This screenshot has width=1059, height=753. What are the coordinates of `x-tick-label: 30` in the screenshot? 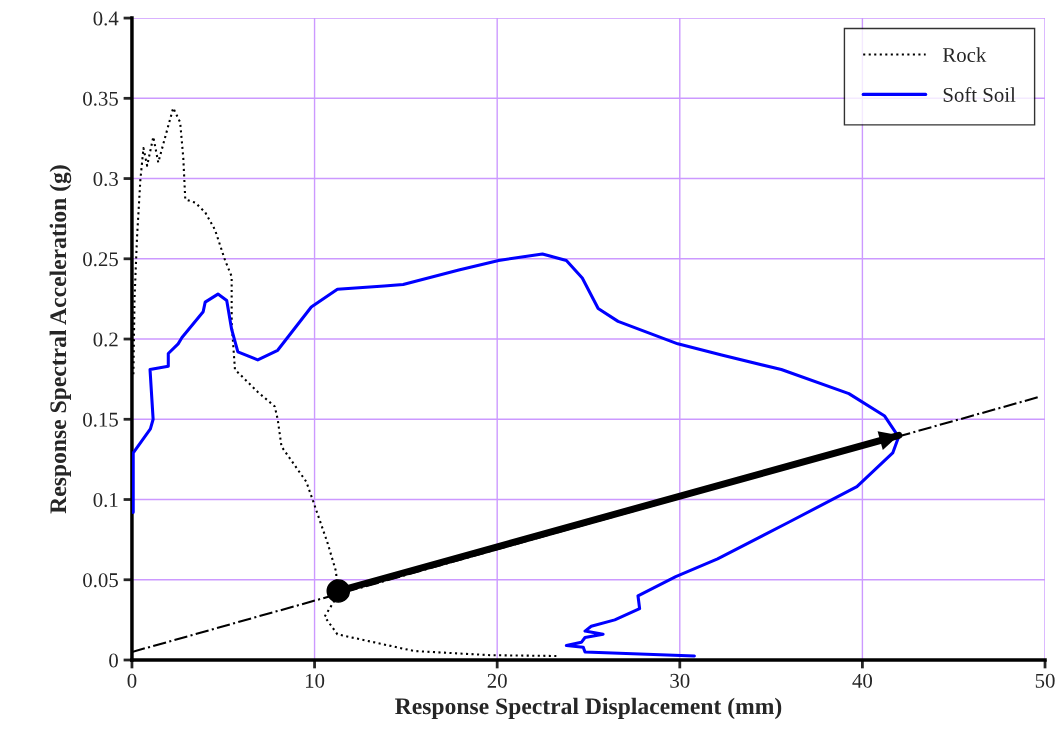 It's located at (680, 680).